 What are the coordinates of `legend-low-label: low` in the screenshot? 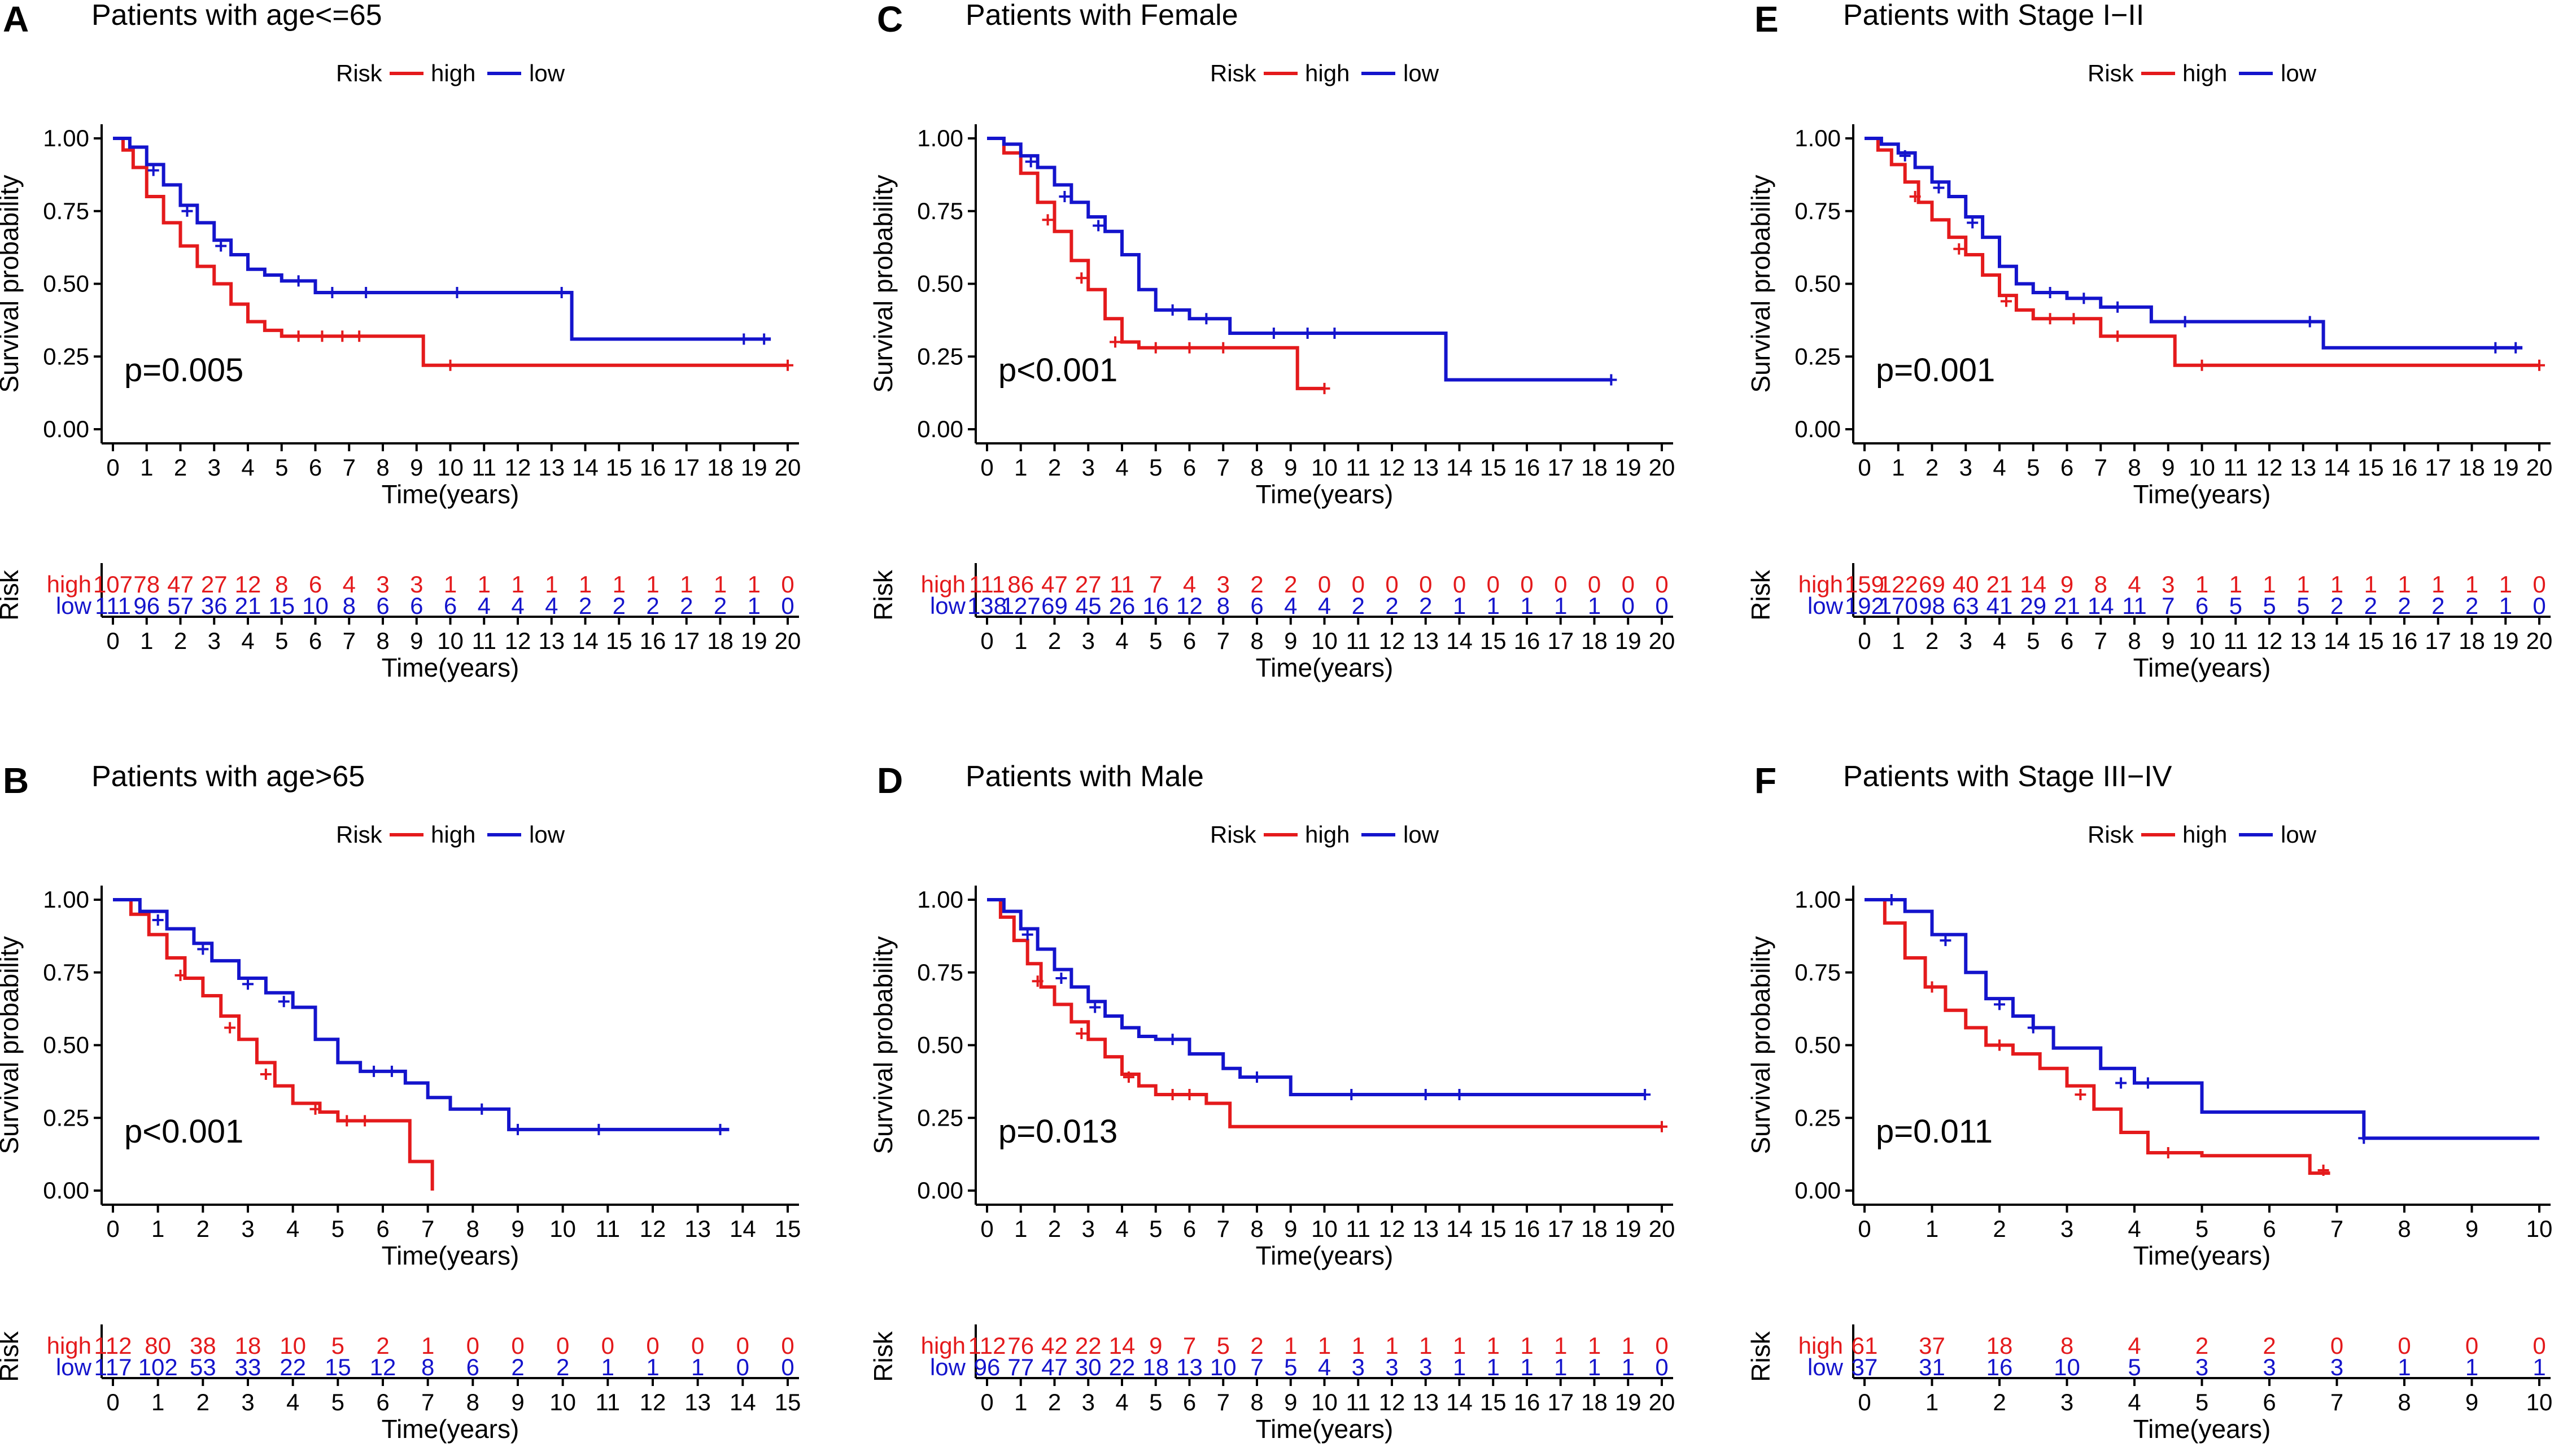 It's located at (1421, 73).